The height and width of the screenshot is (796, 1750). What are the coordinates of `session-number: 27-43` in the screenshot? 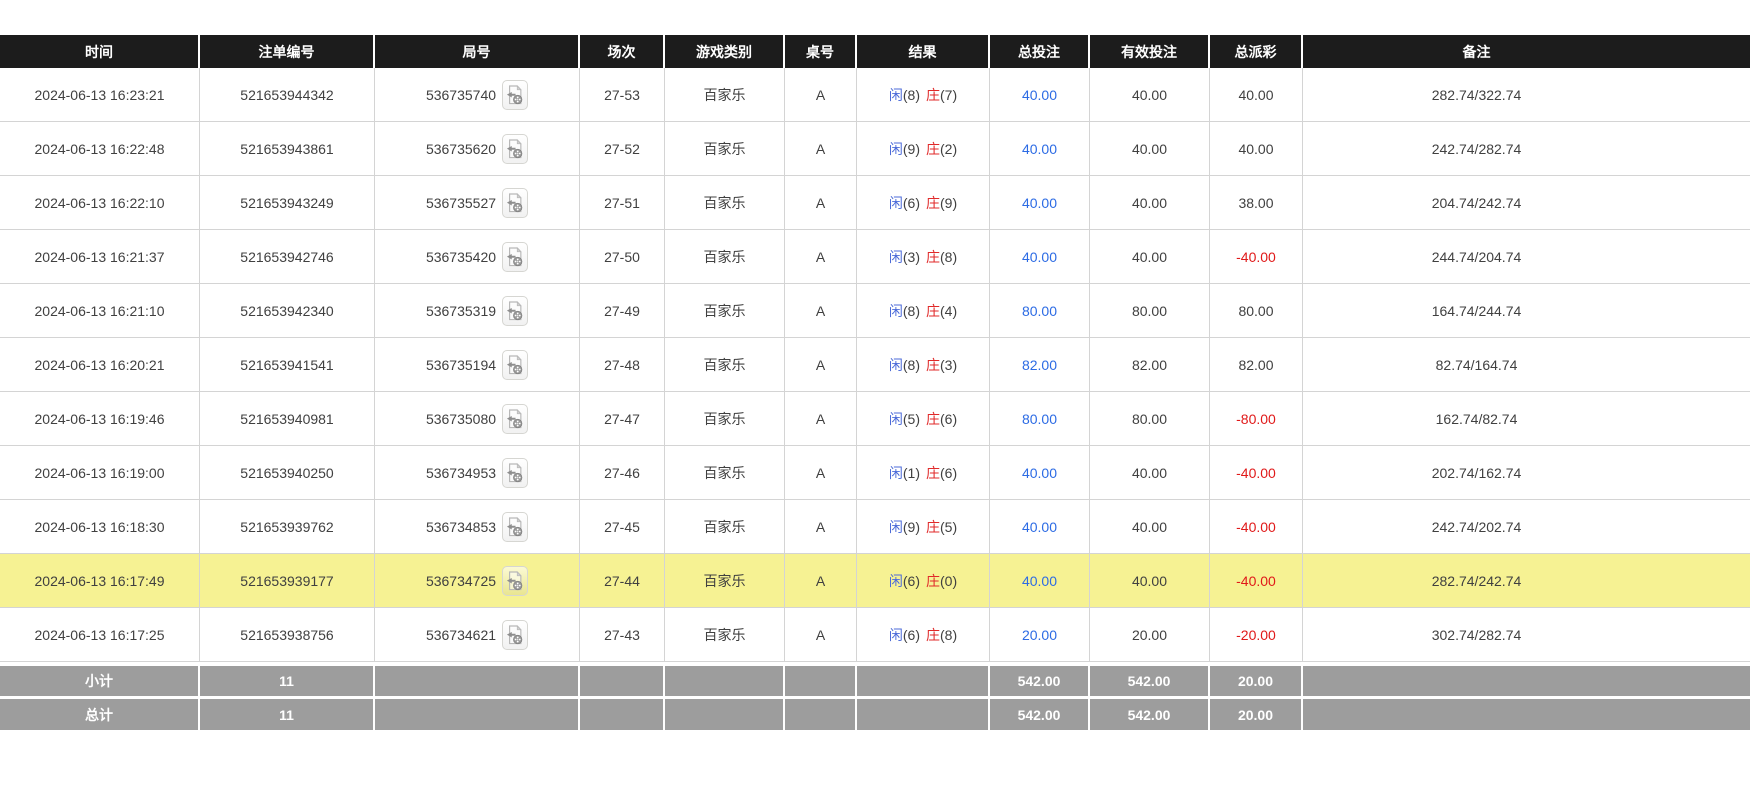 It's located at (622, 635).